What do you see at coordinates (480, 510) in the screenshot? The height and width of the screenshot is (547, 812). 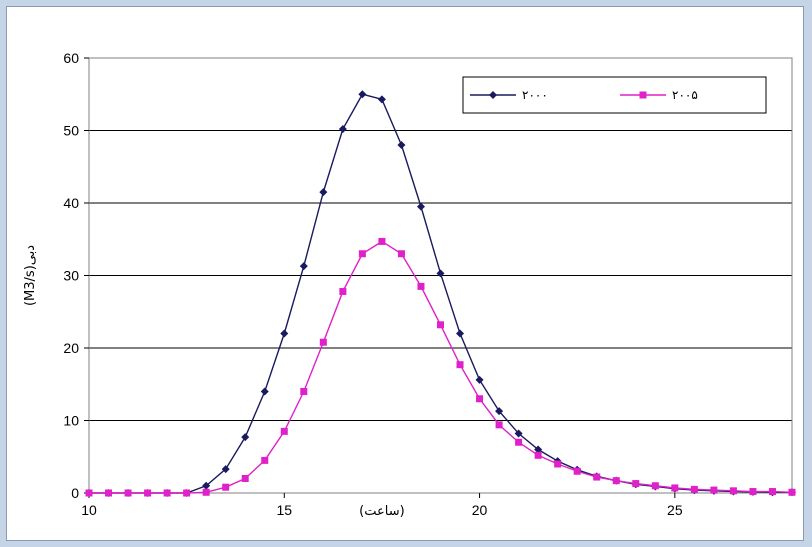 I see `x-tick-label: 20` at bounding box center [480, 510].